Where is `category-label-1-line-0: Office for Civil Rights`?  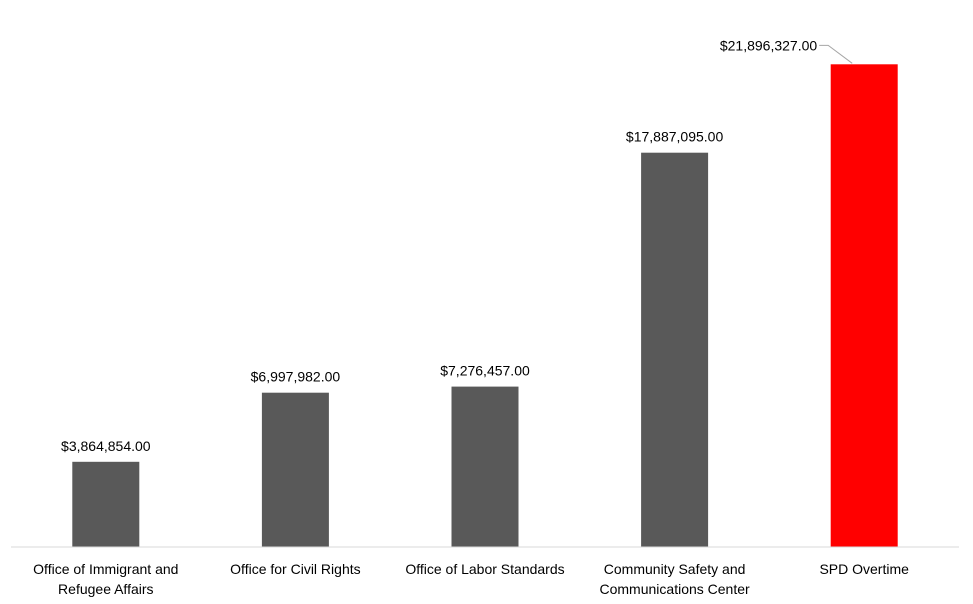 category-label-1-line-0: Office for Civil Rights is located at coordinates (295, 569).